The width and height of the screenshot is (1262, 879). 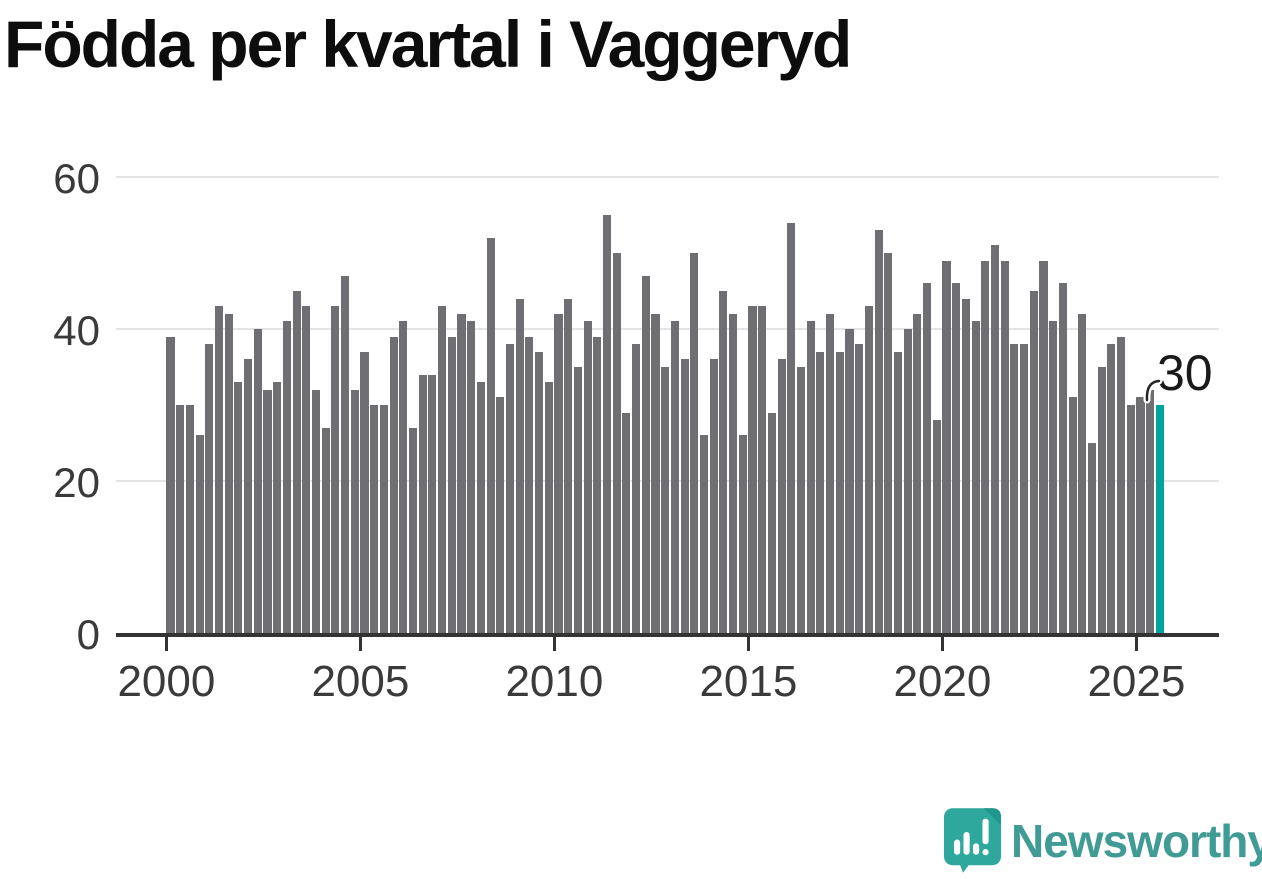 I want to click on highlighted-bar, so click(x=1159, y=519).